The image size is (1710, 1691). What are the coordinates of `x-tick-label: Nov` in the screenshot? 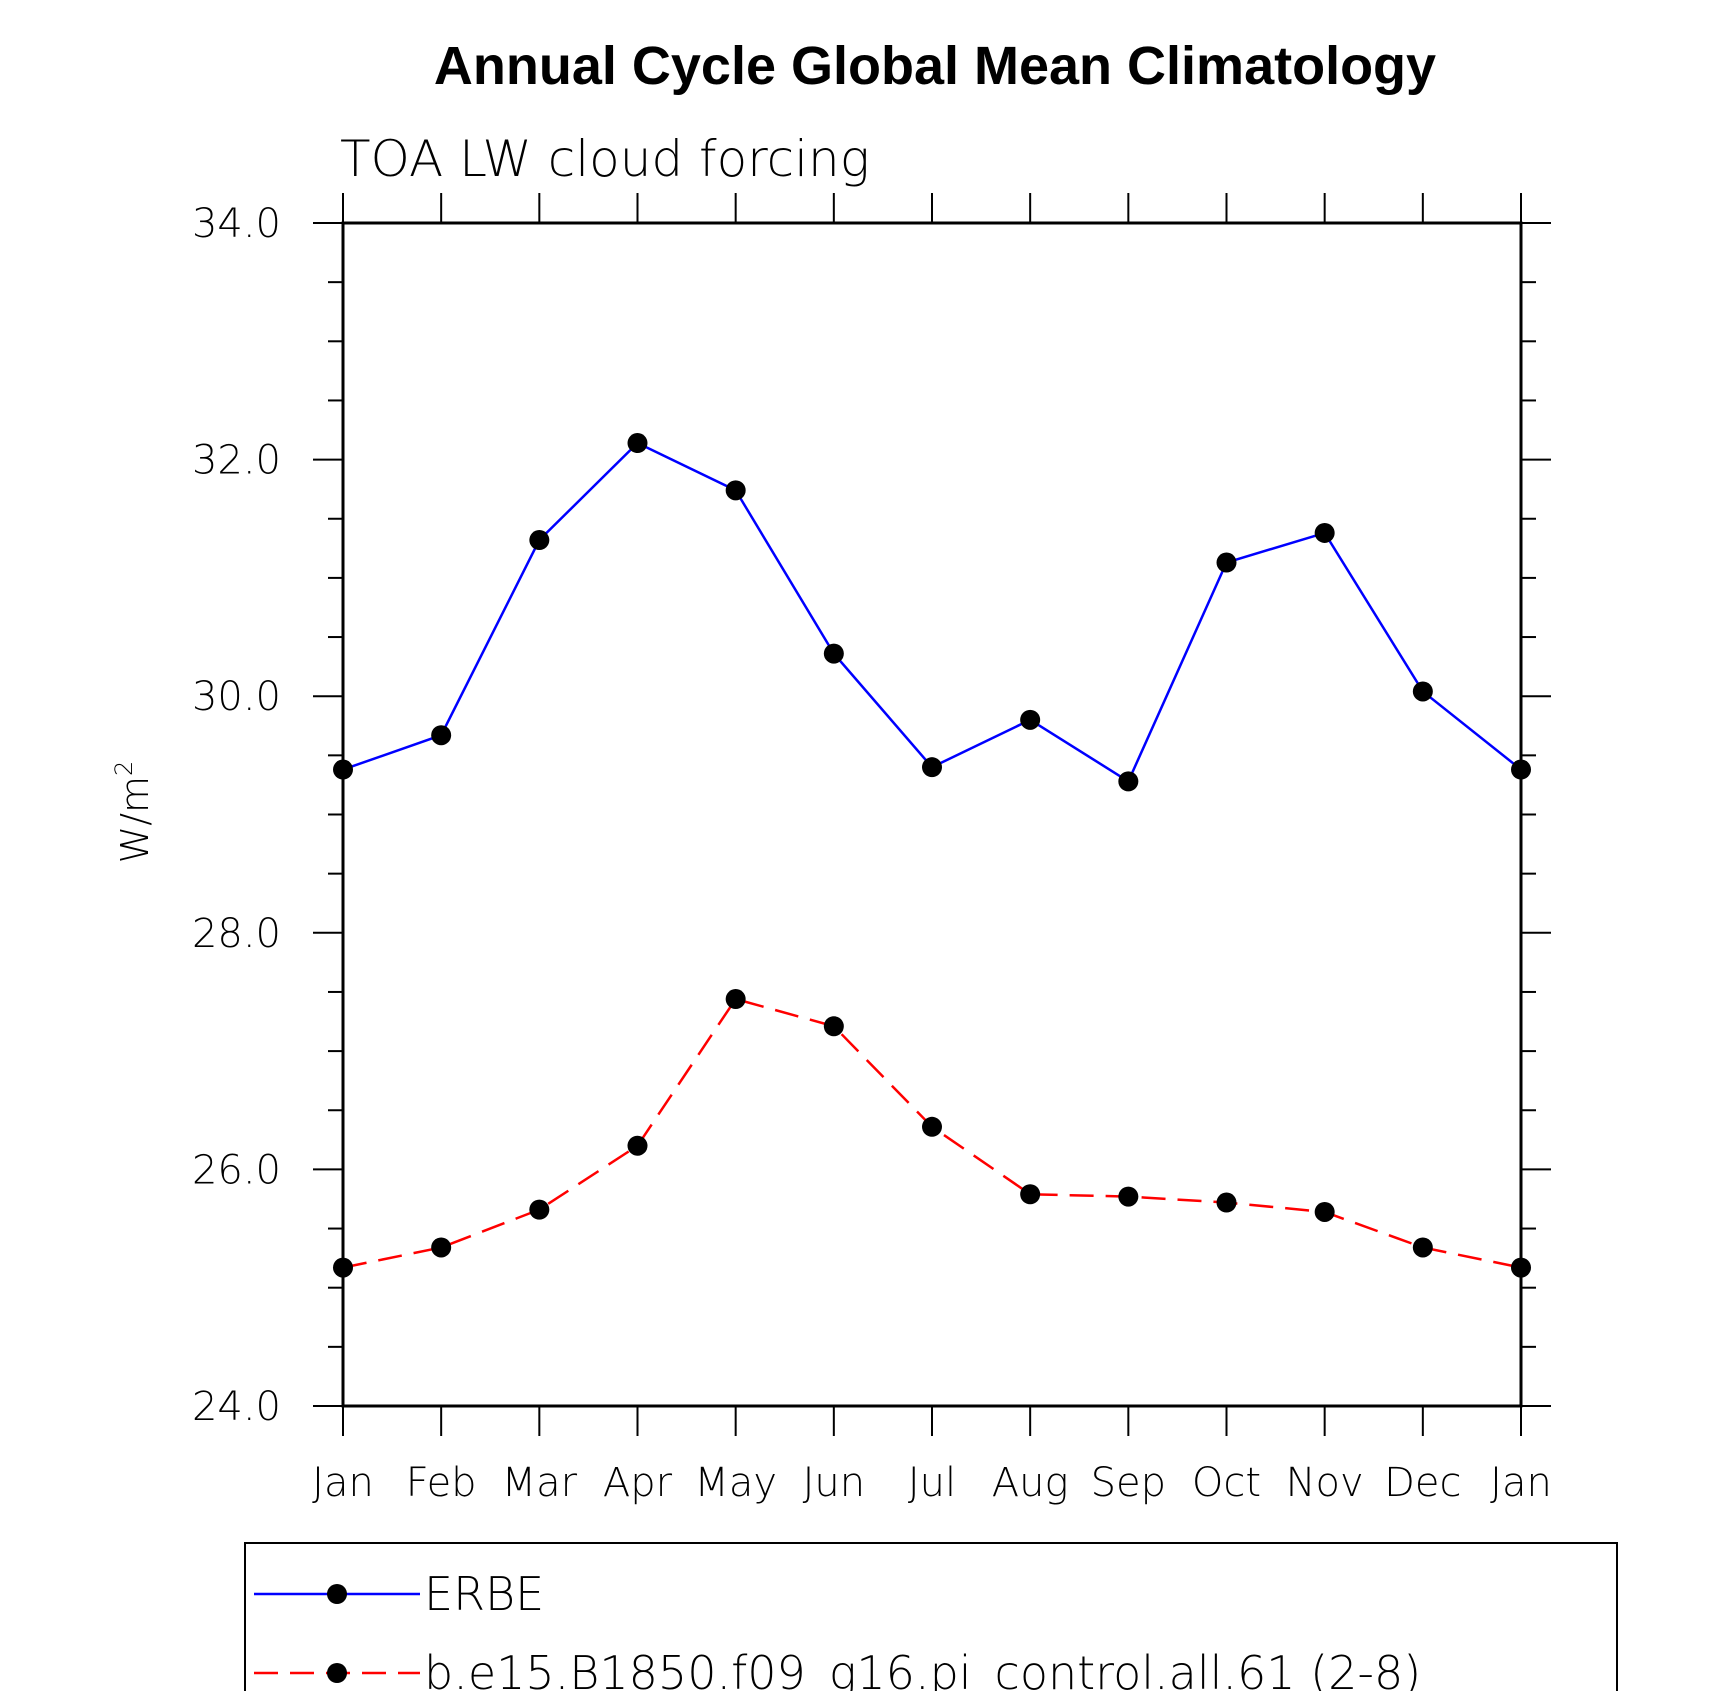 It's located at (1325, 1483).